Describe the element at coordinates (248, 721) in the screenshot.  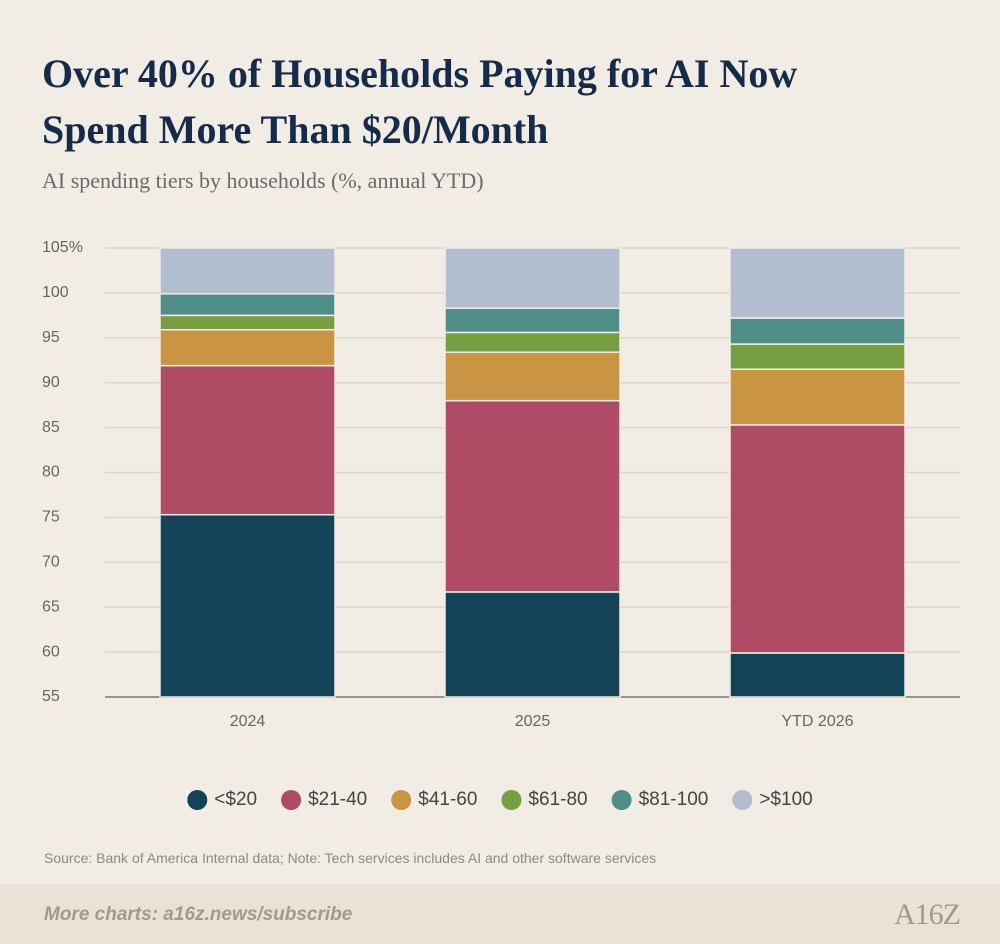
I see `x-tick-label: 2024` at that location.